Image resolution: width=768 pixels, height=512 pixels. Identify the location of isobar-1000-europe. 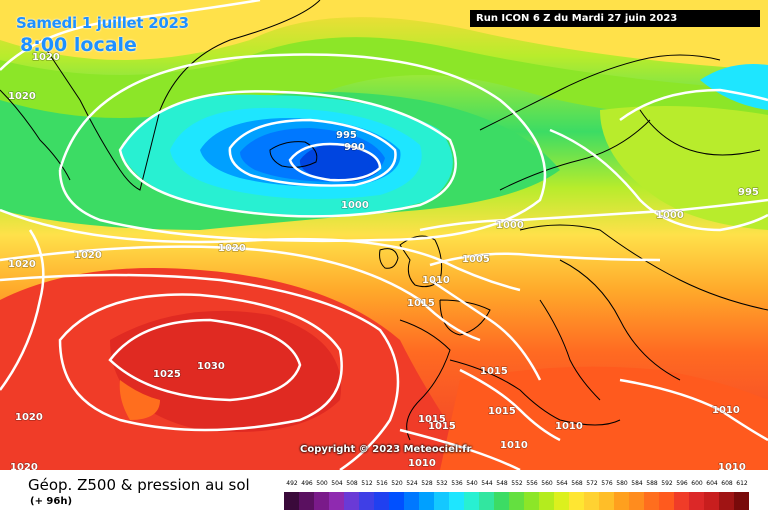
(593, 215).